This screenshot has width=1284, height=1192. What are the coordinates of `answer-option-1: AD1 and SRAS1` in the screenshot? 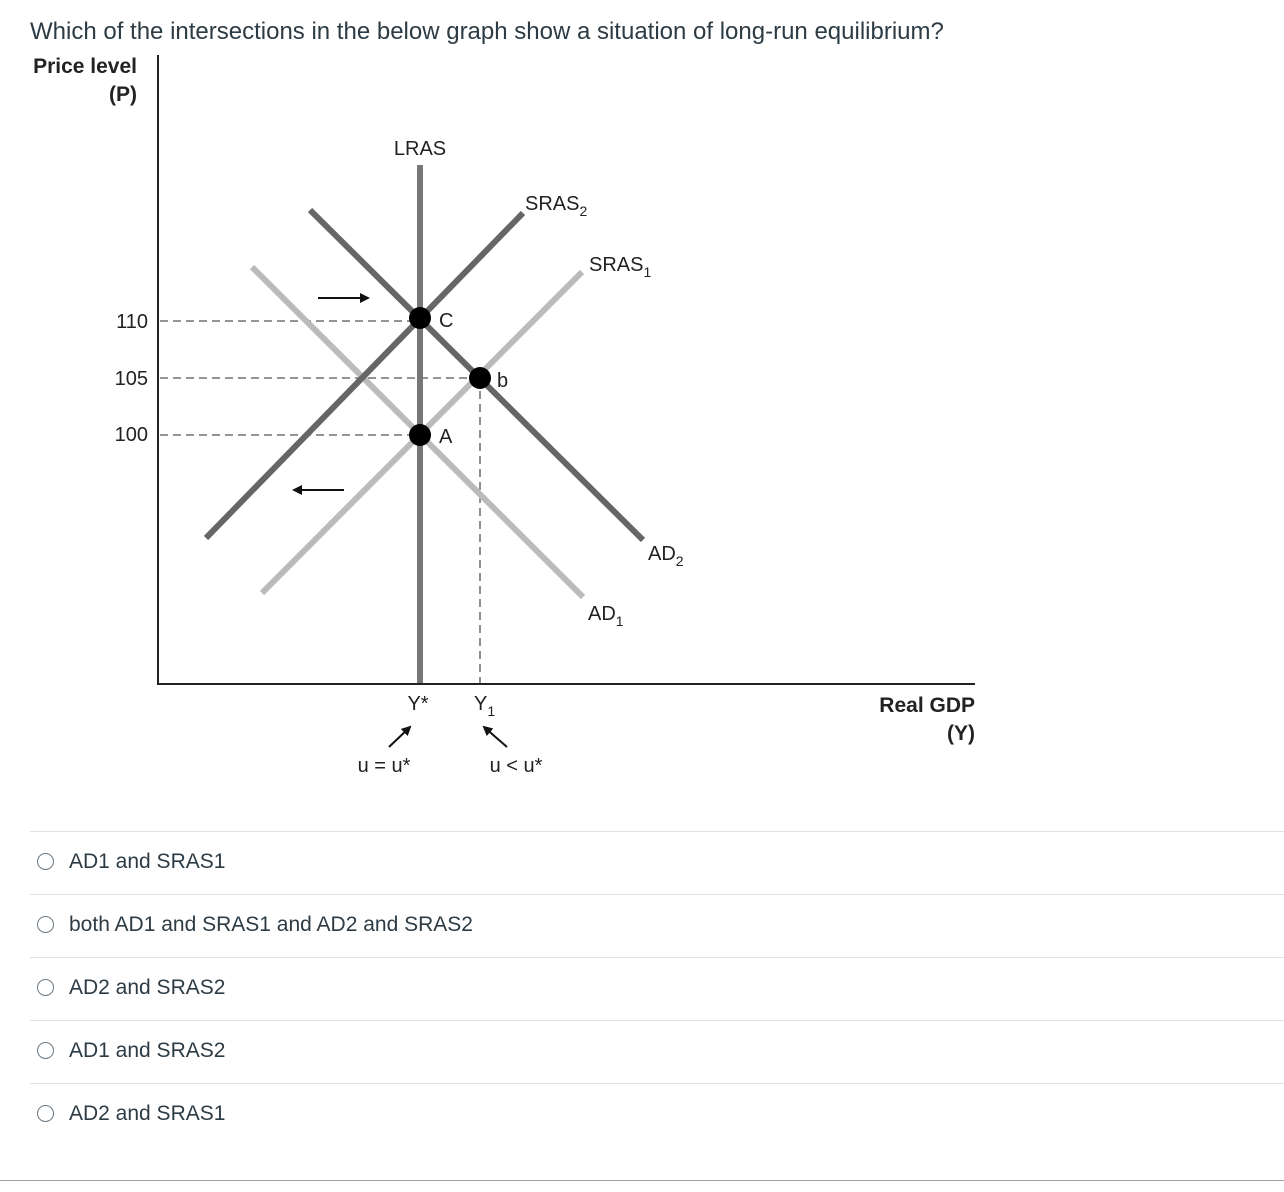 It's located at (657, 862).